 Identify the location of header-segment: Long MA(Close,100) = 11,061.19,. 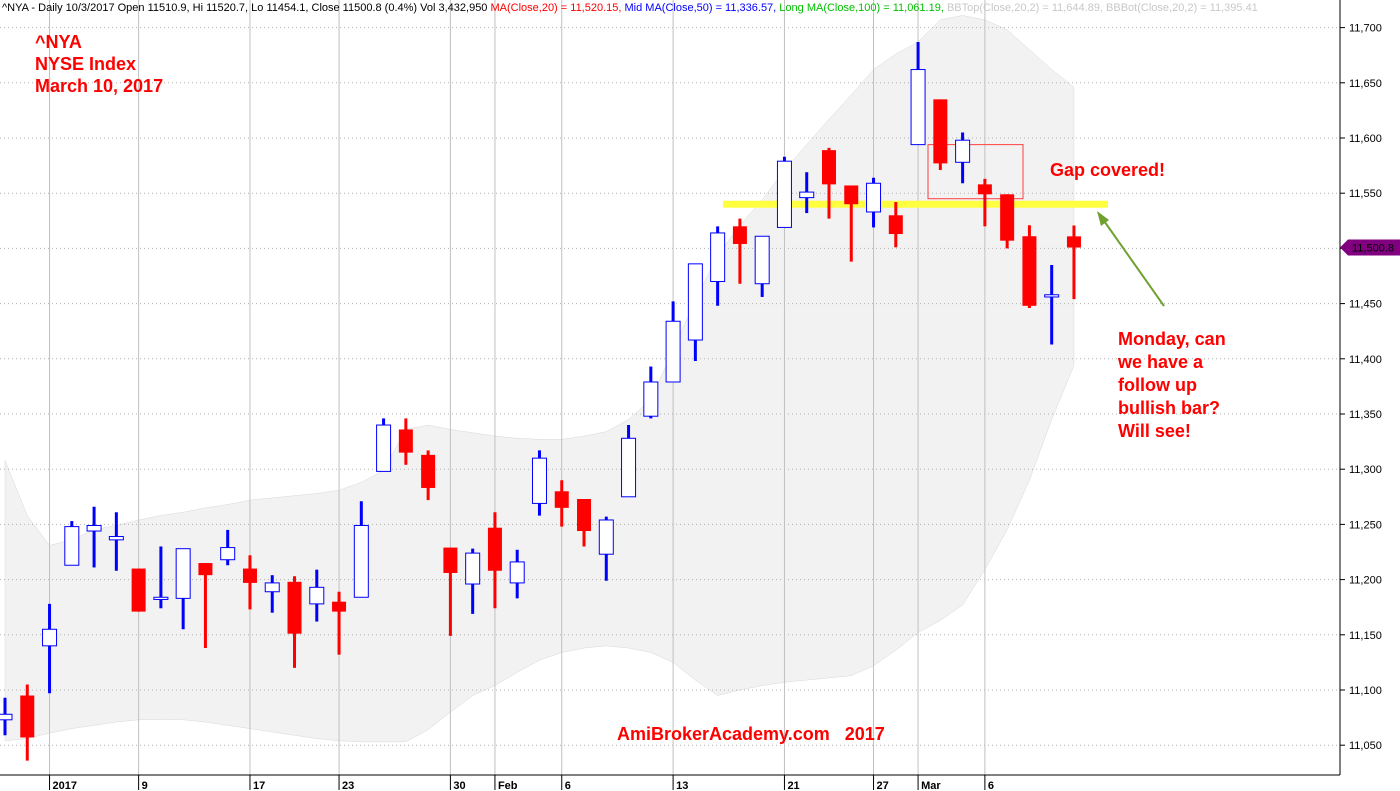
(863, 8).